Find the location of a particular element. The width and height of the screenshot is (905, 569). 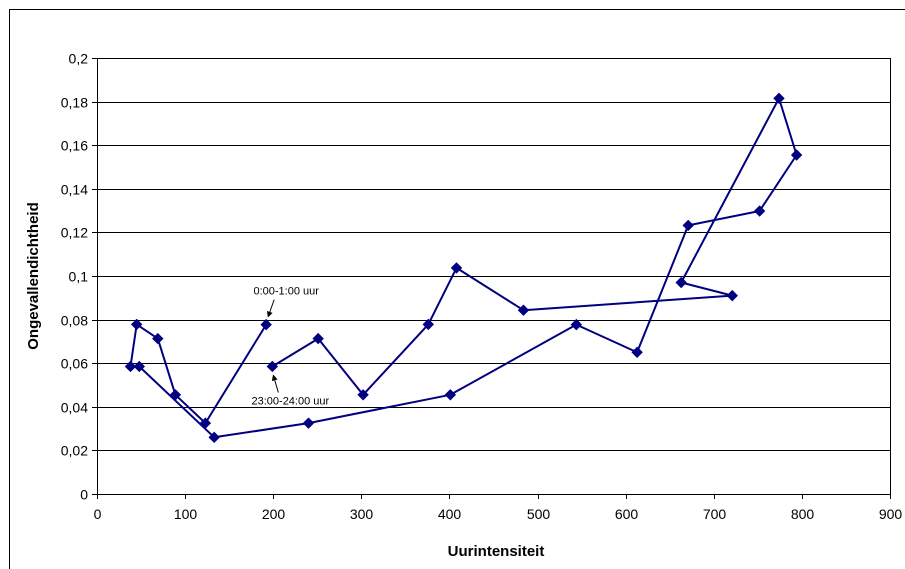

x-tick-label: 600 is located at coordinates (627, 514).